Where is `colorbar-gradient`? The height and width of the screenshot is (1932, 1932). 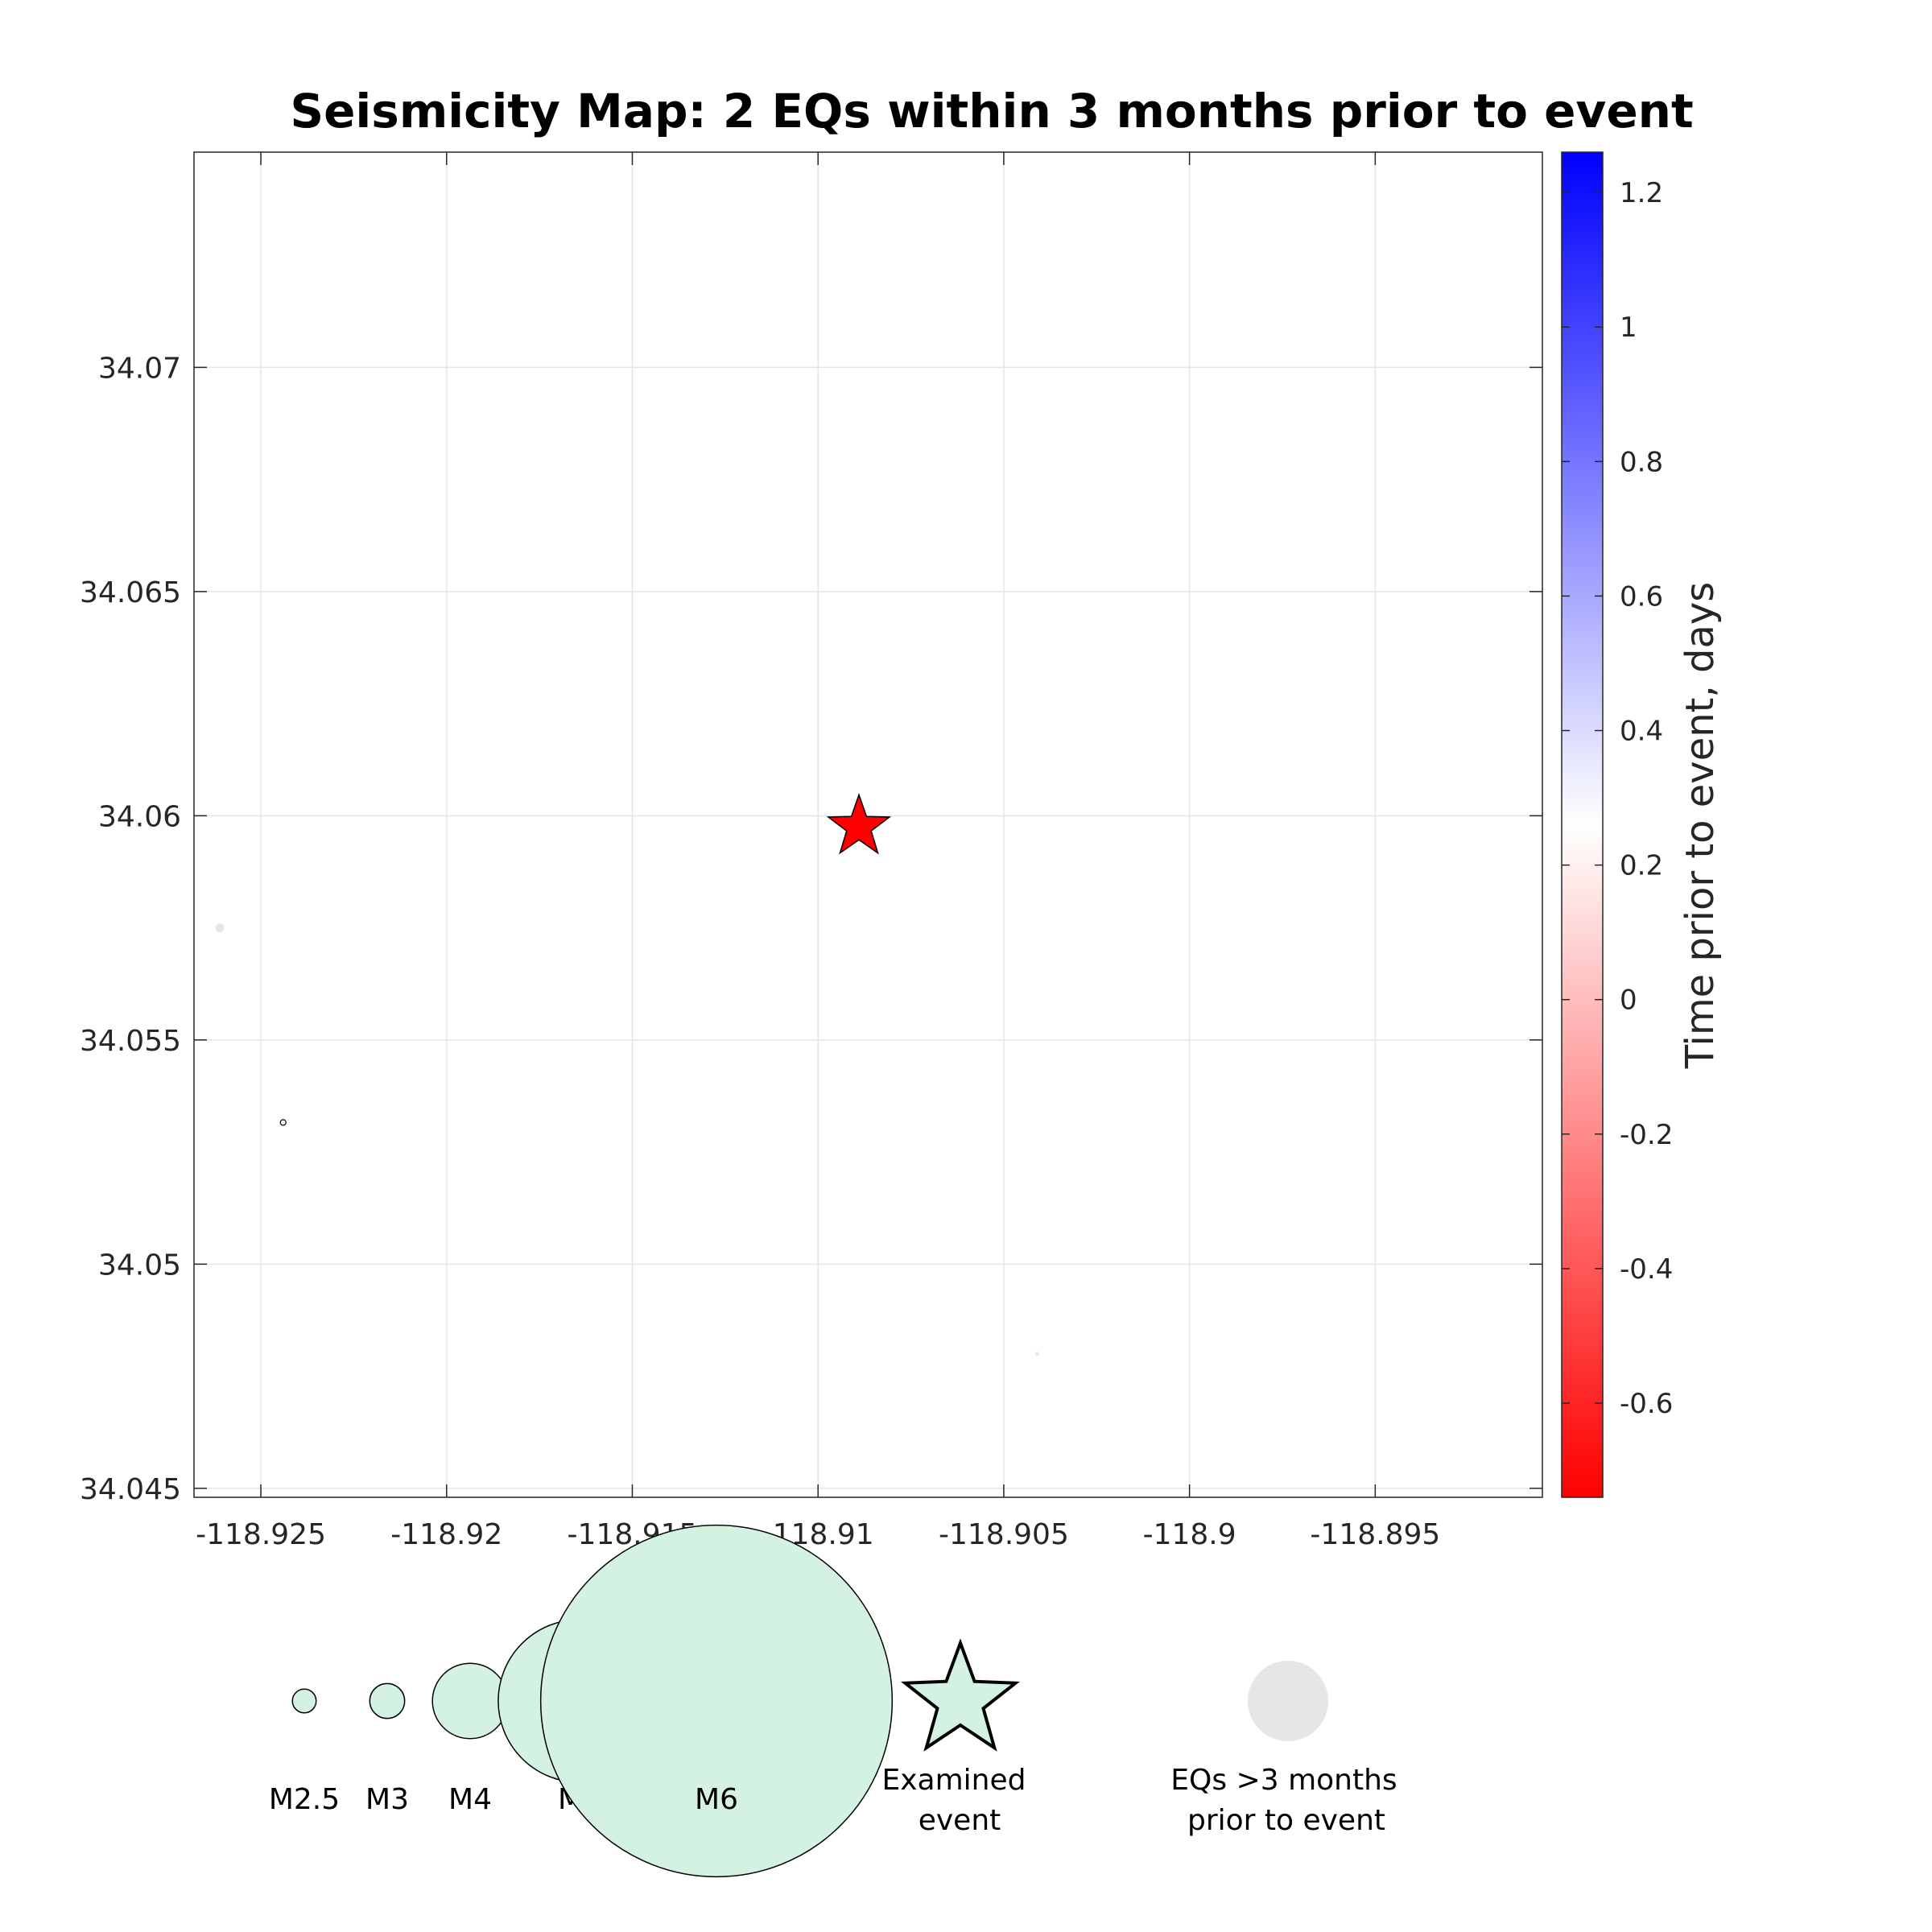 colorbar-gradient is located at coordinates (1582, 824).